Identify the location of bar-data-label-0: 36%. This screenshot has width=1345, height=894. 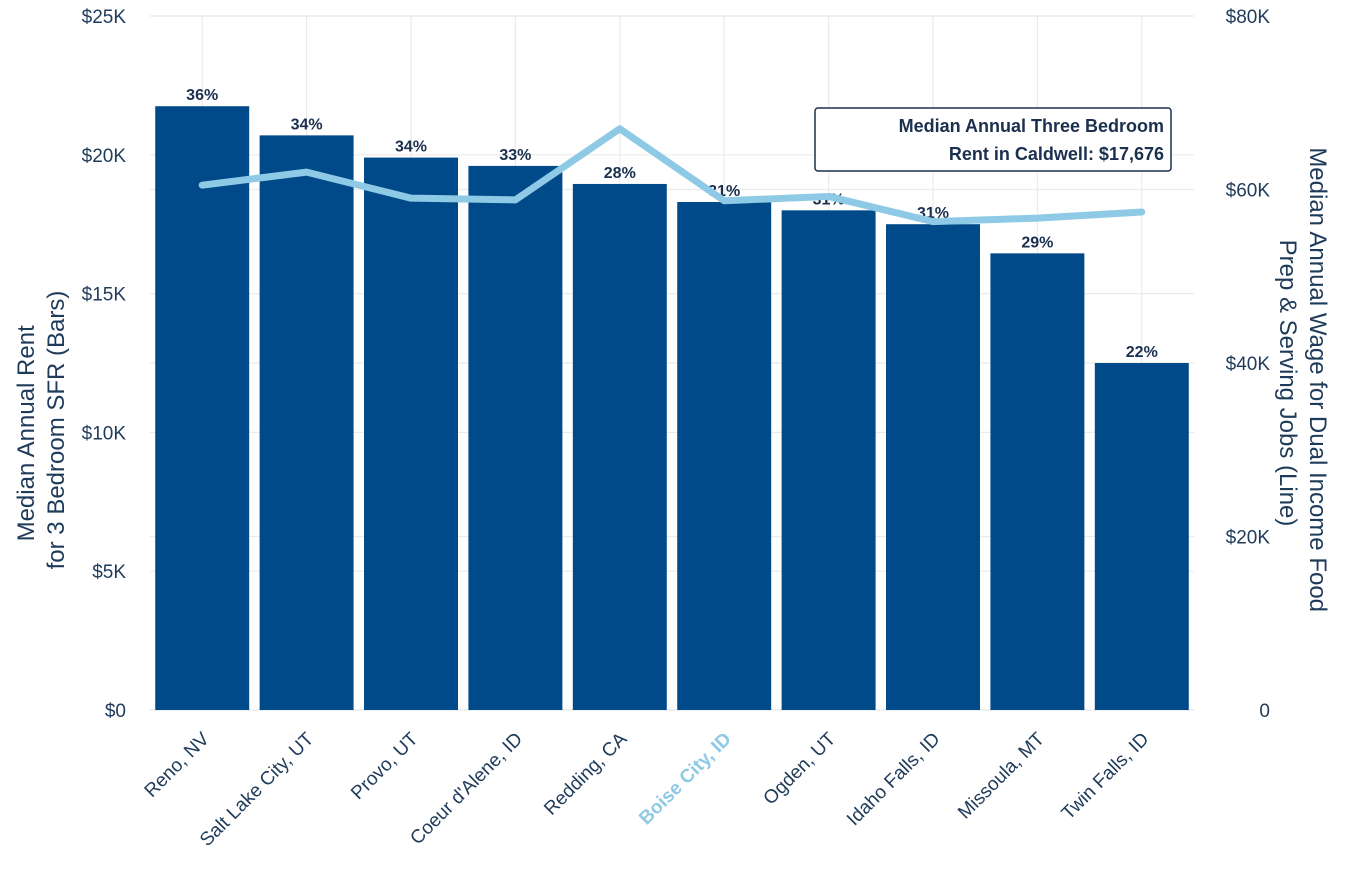
(202, 95).